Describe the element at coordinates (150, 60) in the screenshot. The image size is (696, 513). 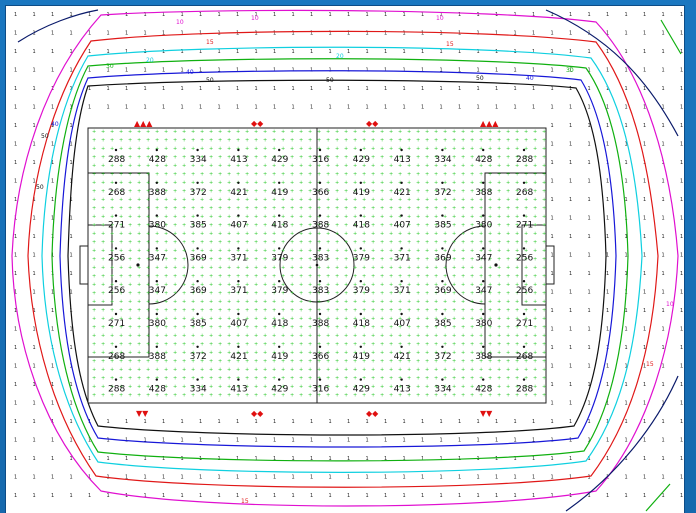
I see `contour-label-cyan: 20` at that location.